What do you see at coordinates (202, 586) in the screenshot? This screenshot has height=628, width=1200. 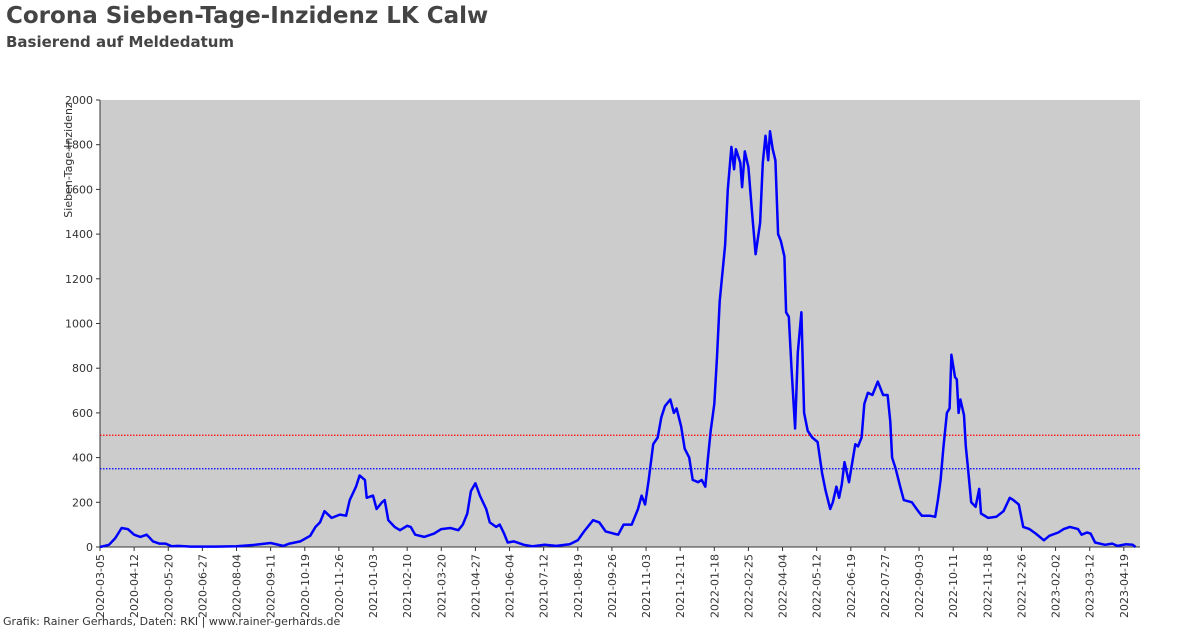 I see `x-tick-label: 2020-06-27` at bounding box center [202, 586].